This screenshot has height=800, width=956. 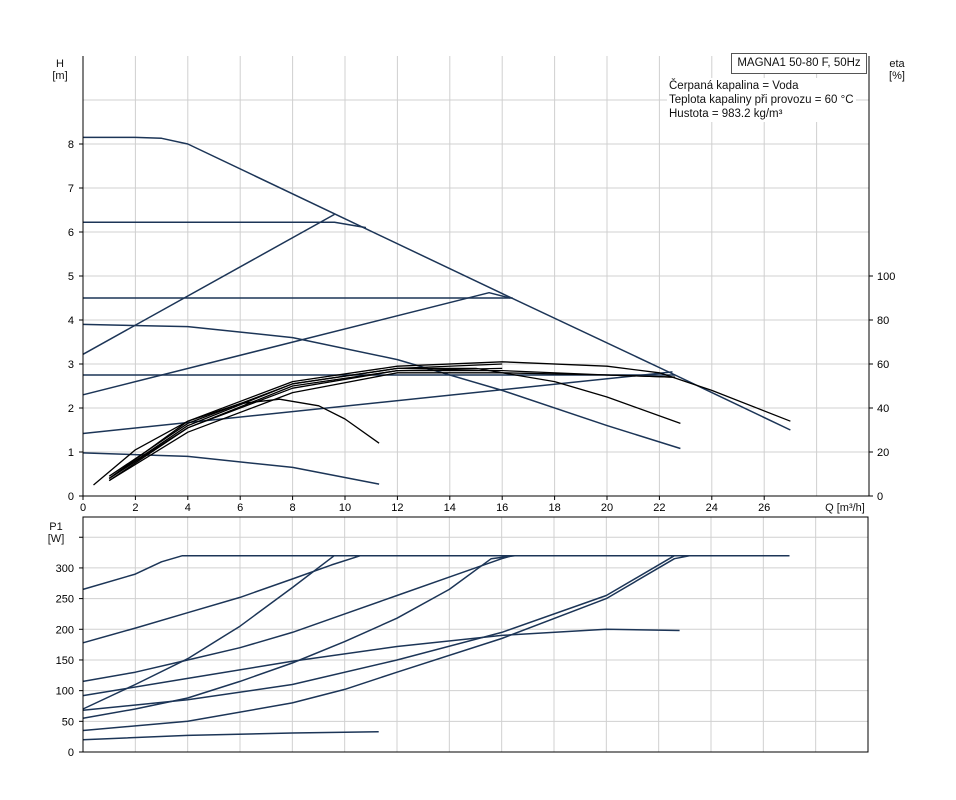 What do you see at coordinates (65, 569) in the screenshot?
I see `p1-tick-label: 300` at bounding box center [65, 569].